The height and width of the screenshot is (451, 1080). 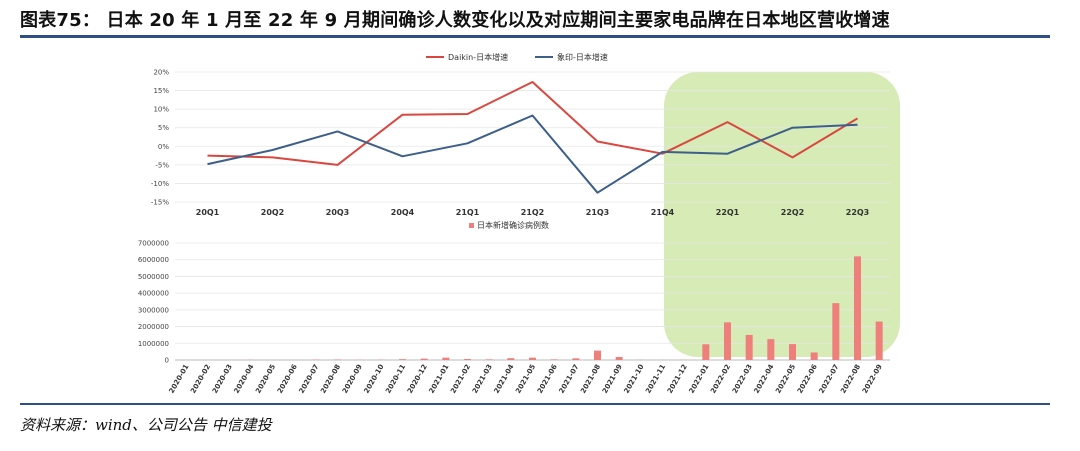 I want to click on x-tick-label: 2020-02, so click(x=200, y=379).